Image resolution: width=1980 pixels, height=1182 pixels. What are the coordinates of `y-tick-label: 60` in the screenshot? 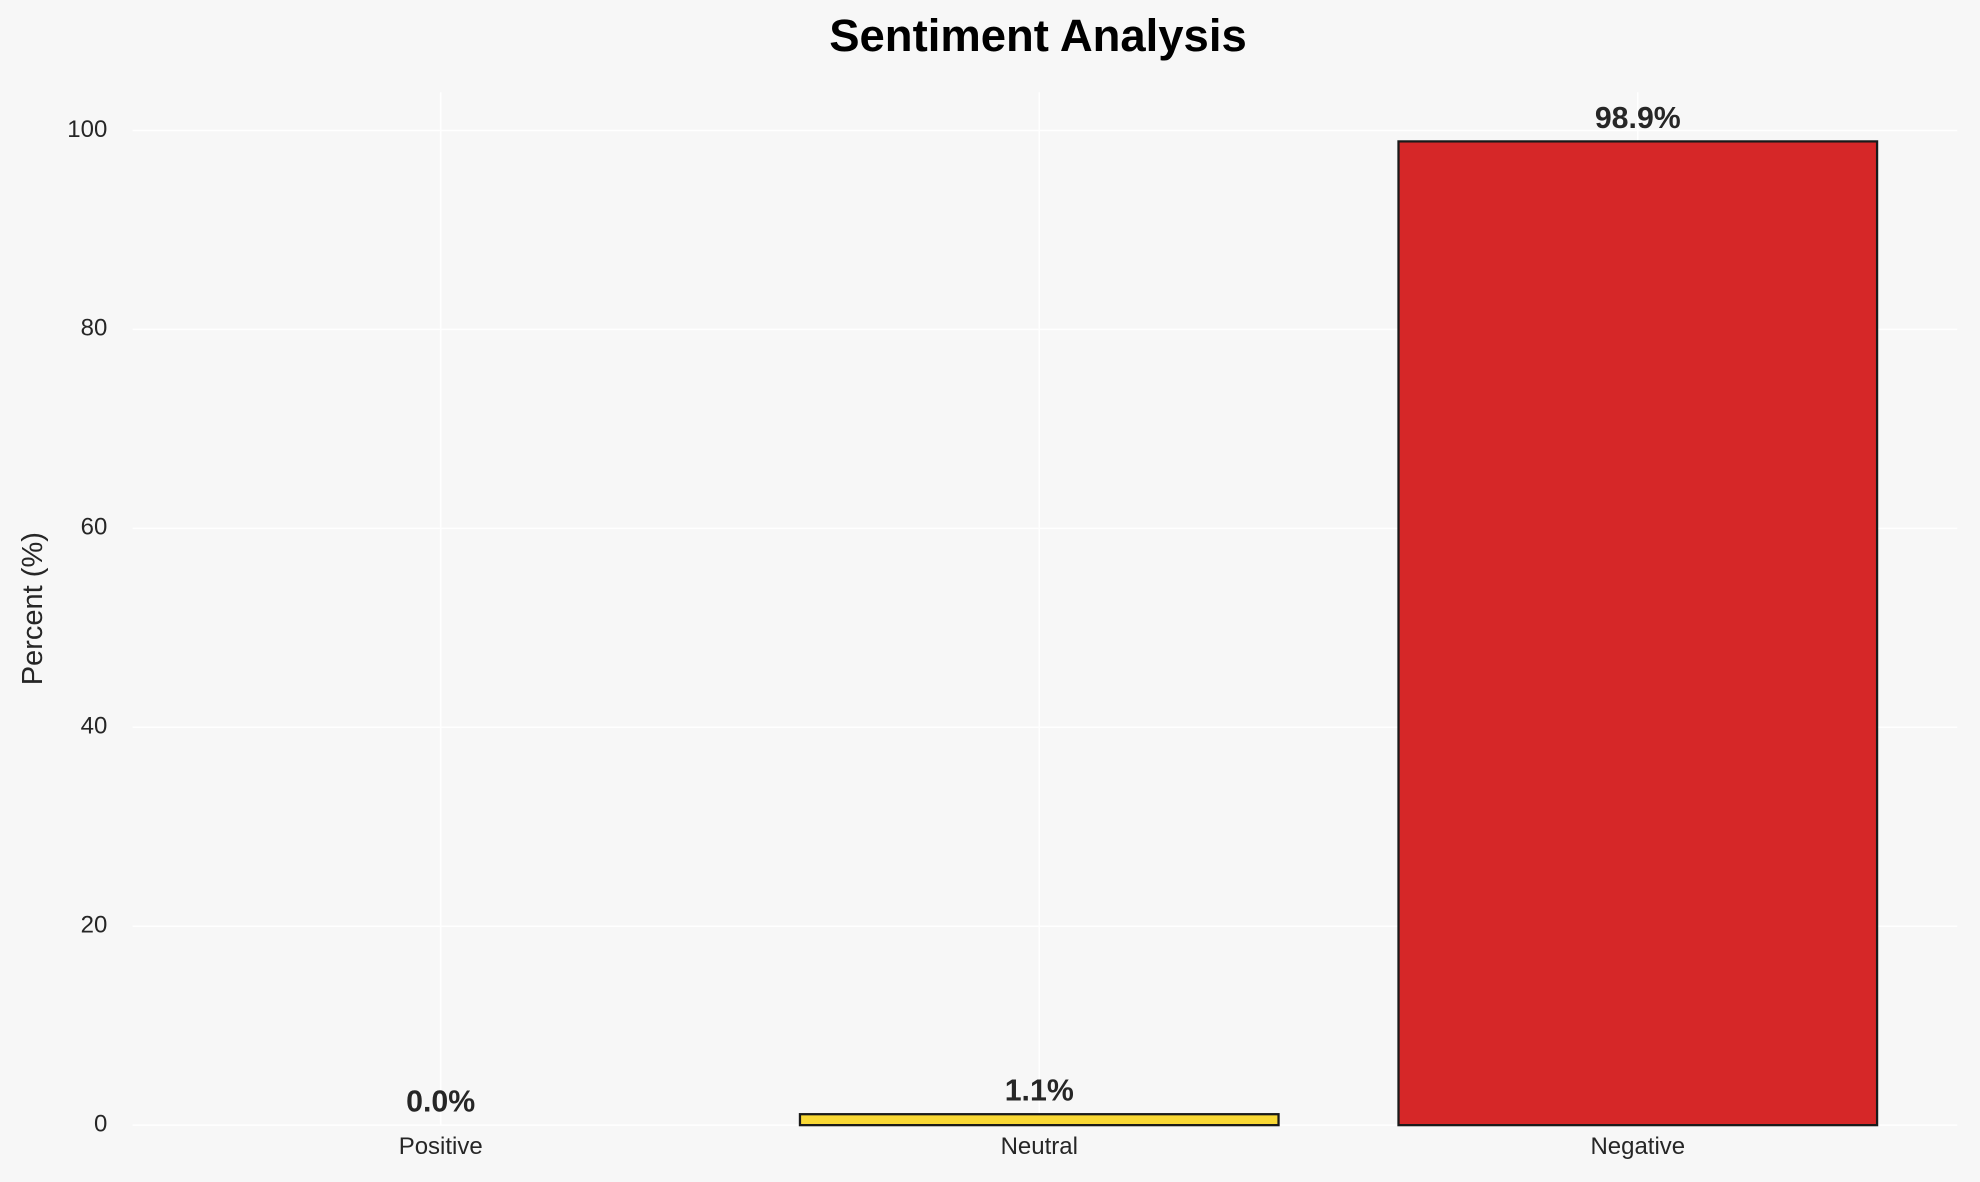 It's located at (94, 527).